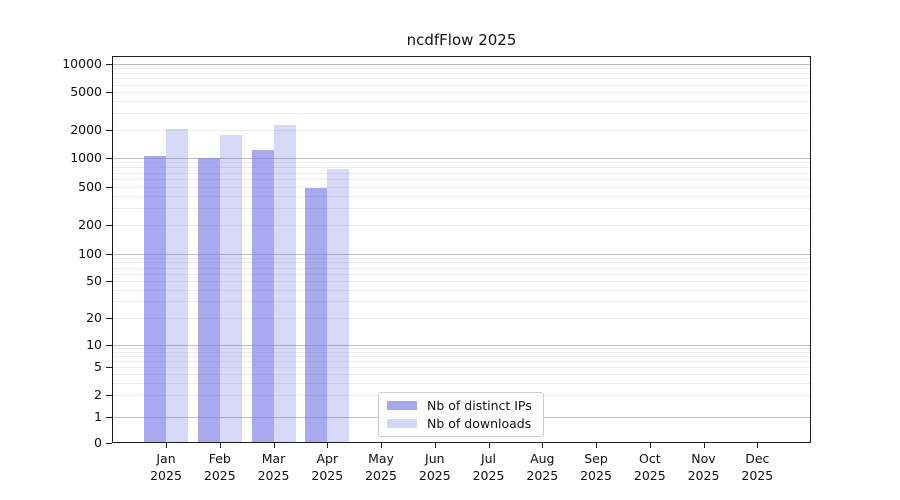 The width and height of the screenshot is (900, 500). Describe the element at coordinates (542, 467) in the screenshot. I see `x-tick-label: Aug 2025` at that location.